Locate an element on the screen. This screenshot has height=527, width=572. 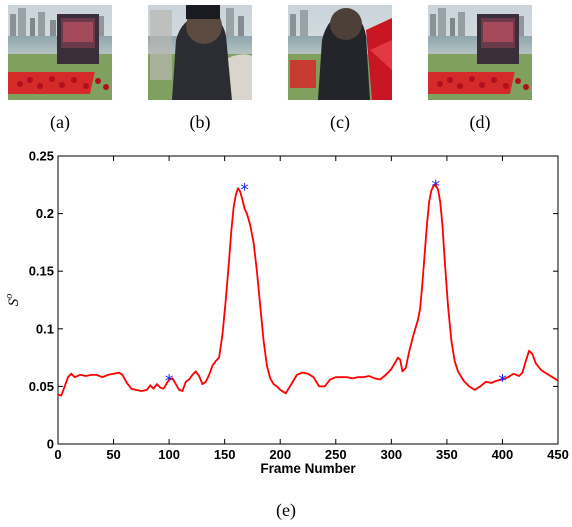
thumbnail-caption-d: (d) is located at coordinates (480, 122).